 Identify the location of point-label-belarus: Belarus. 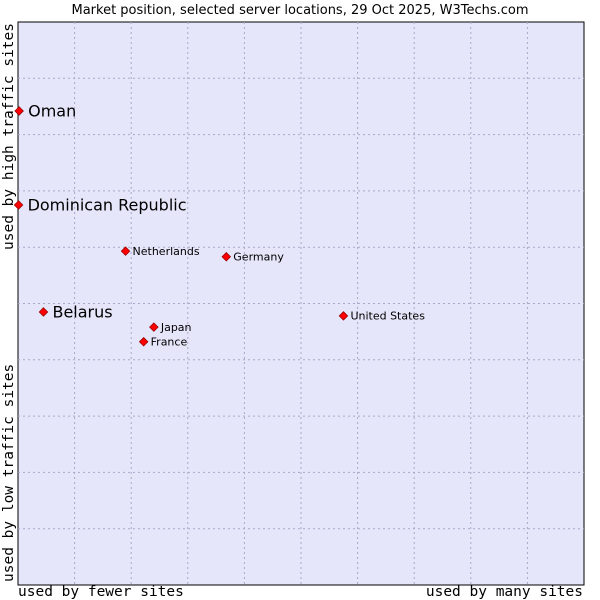
(82, 311).